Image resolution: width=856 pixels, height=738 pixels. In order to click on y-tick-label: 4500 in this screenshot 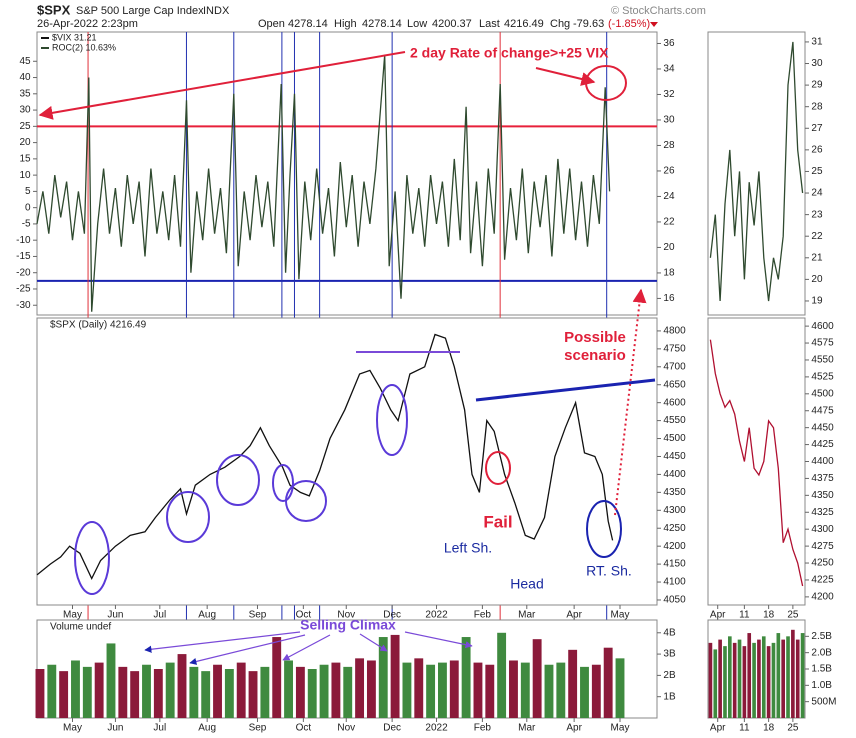, I will do `click(674, 438)`.